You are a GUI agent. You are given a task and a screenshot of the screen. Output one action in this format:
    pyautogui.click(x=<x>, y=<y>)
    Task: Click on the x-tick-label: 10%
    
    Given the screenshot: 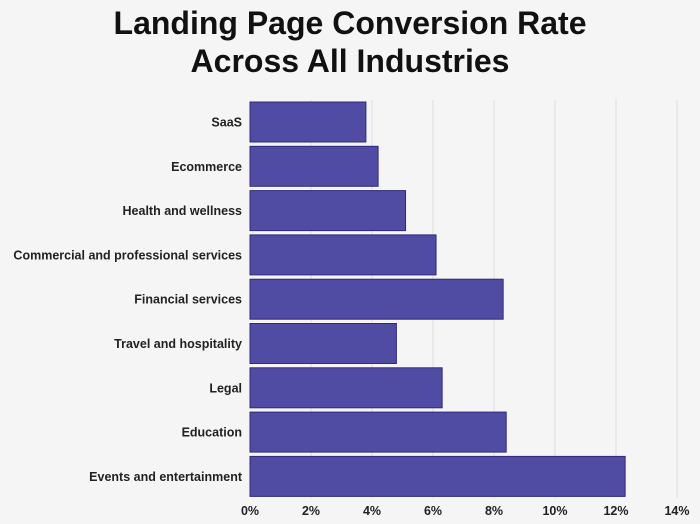 What is the action you would take?
    pyautogui.click(x=554, y=511)
    